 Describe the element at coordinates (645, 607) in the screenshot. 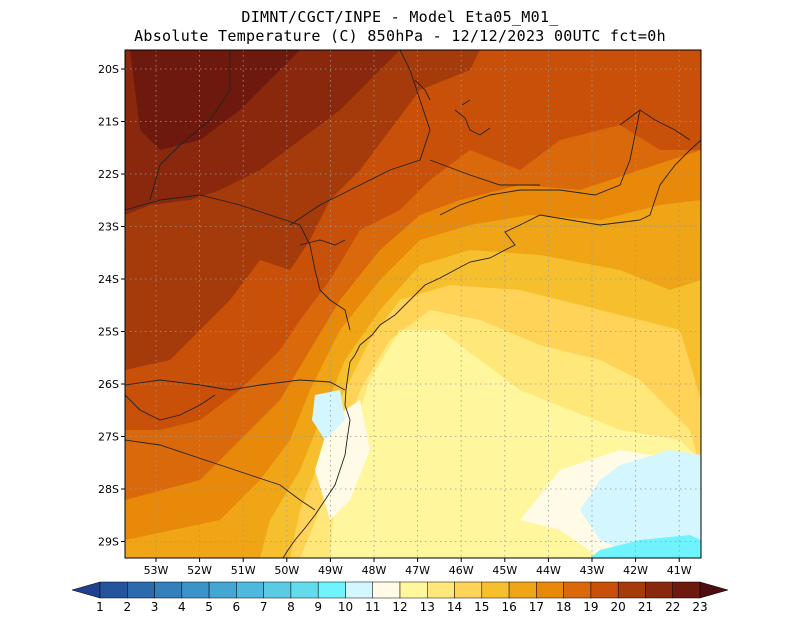

I see `colorbar-label: 21` at that location.